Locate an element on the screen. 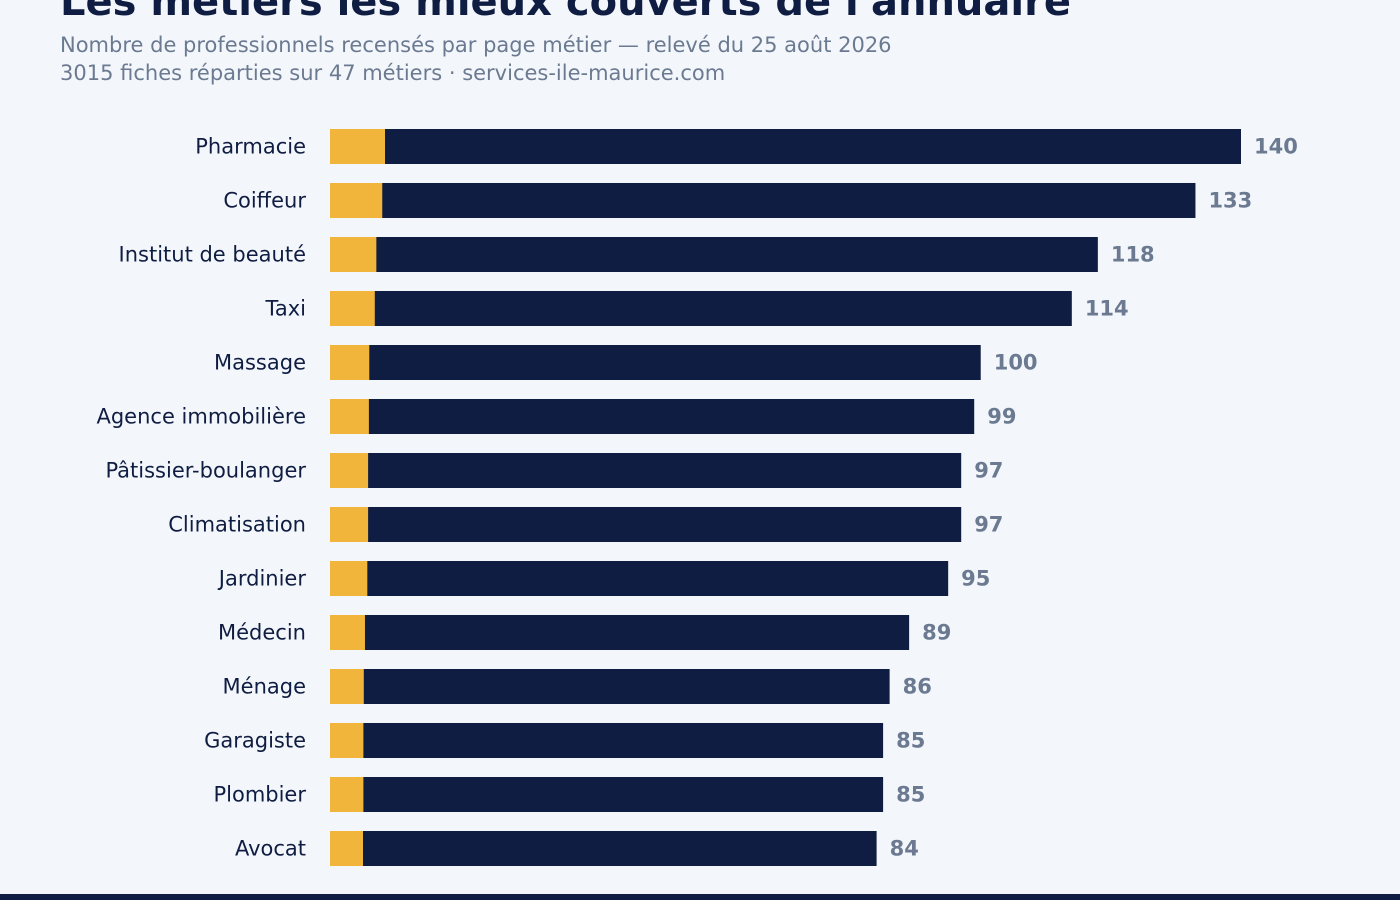 This screenshot has width=1400, height=900. bar-row: Institut de beauté 118 is located at coordinates (637, 254).